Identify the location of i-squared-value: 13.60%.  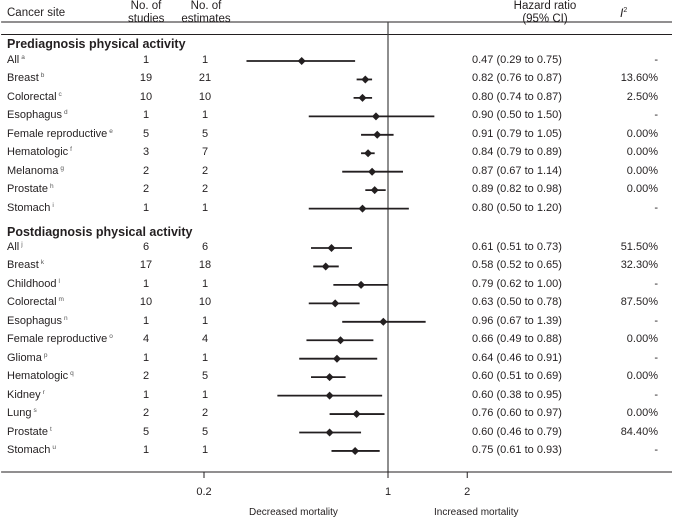
(639, 78).